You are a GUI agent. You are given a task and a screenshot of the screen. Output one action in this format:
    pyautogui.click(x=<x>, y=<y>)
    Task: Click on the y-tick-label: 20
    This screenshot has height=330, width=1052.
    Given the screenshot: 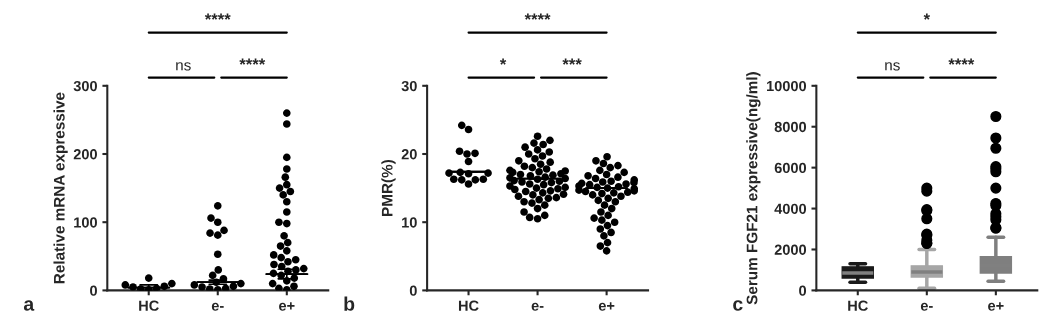 What is the action you would take?
    pyautogui.click(x=409, y=154)
    